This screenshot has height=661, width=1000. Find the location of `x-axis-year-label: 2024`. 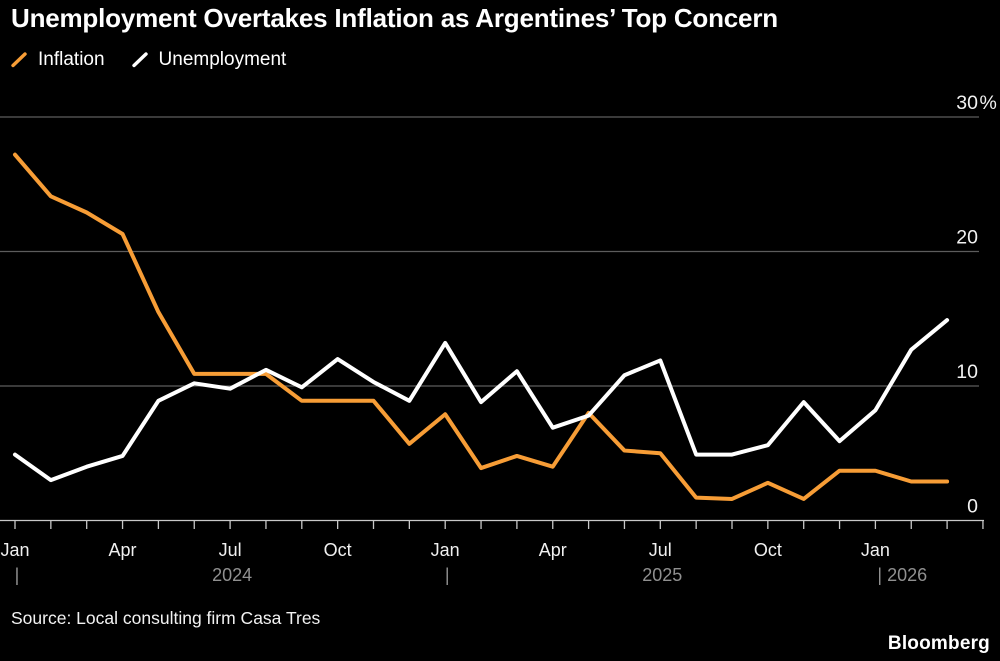

x-axis-year-label: 2024 is located at coordinates (232, 575).